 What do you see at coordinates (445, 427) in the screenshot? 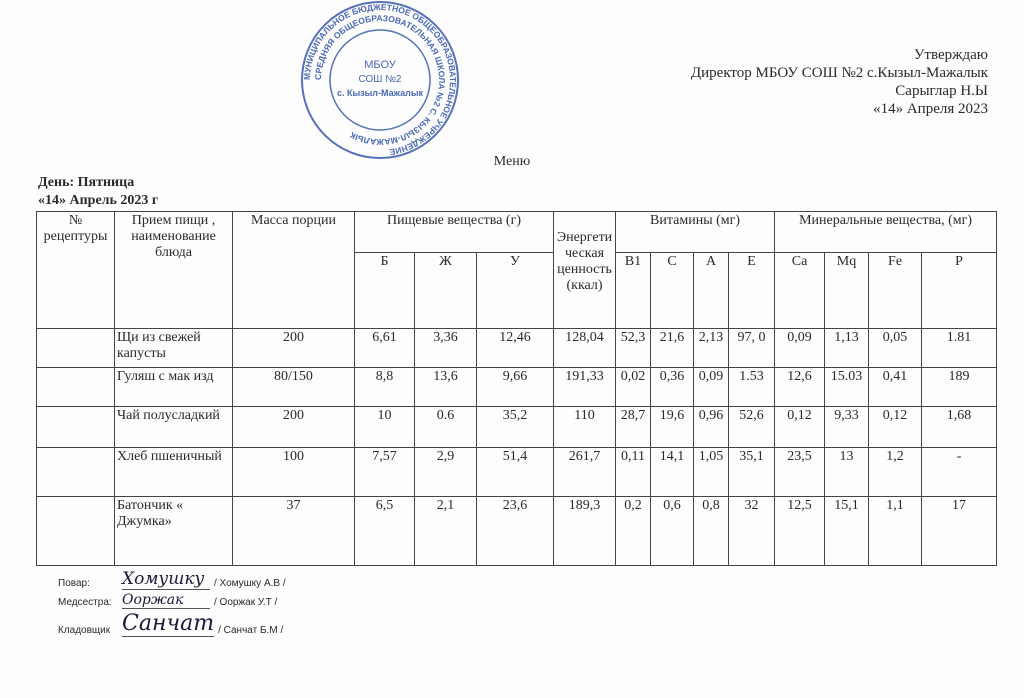
I see `cell-zh: 0.6` at bounding box center [445, 427].